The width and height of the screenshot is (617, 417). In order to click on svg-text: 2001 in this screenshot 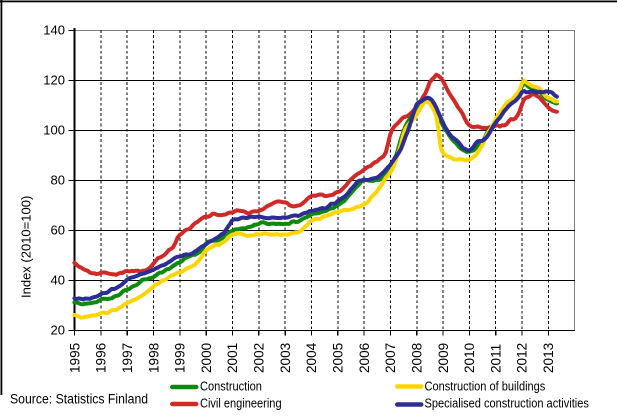, I will do `click(232, 358)`.